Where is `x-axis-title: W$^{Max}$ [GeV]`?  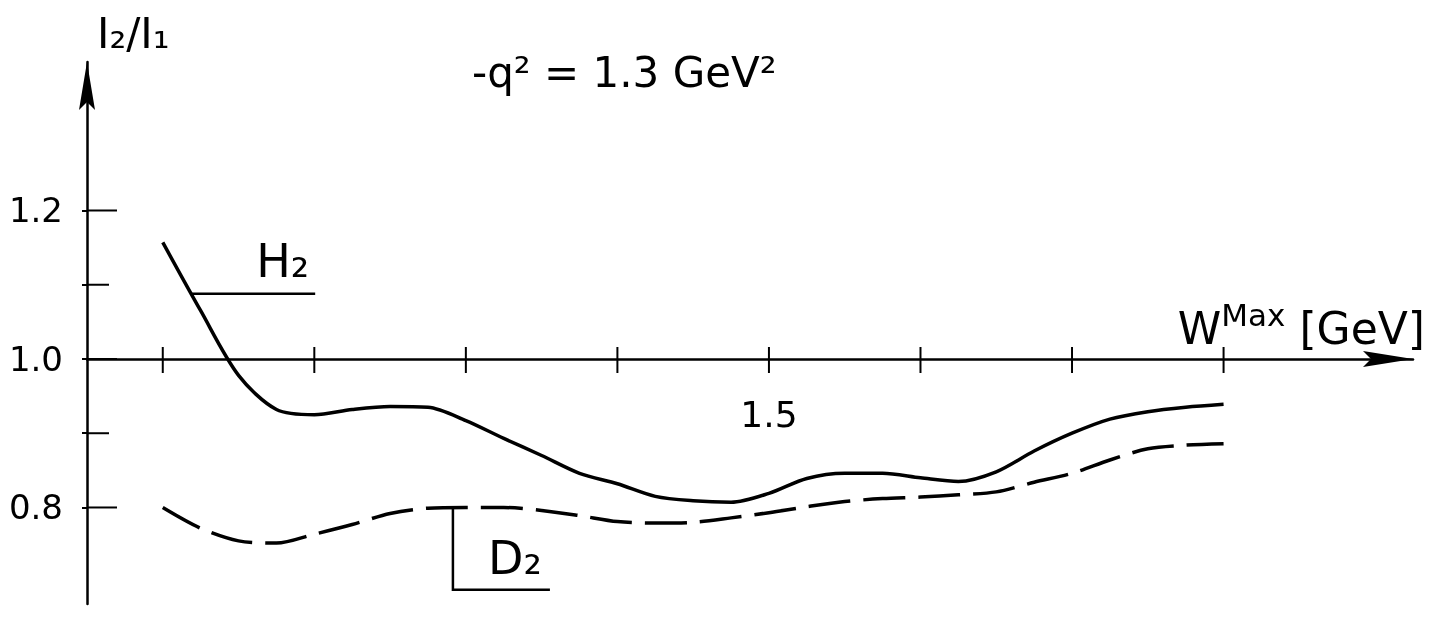 x-axis-title: W$^{Max}$ [GeV] is located at coordinates (1301, 325).